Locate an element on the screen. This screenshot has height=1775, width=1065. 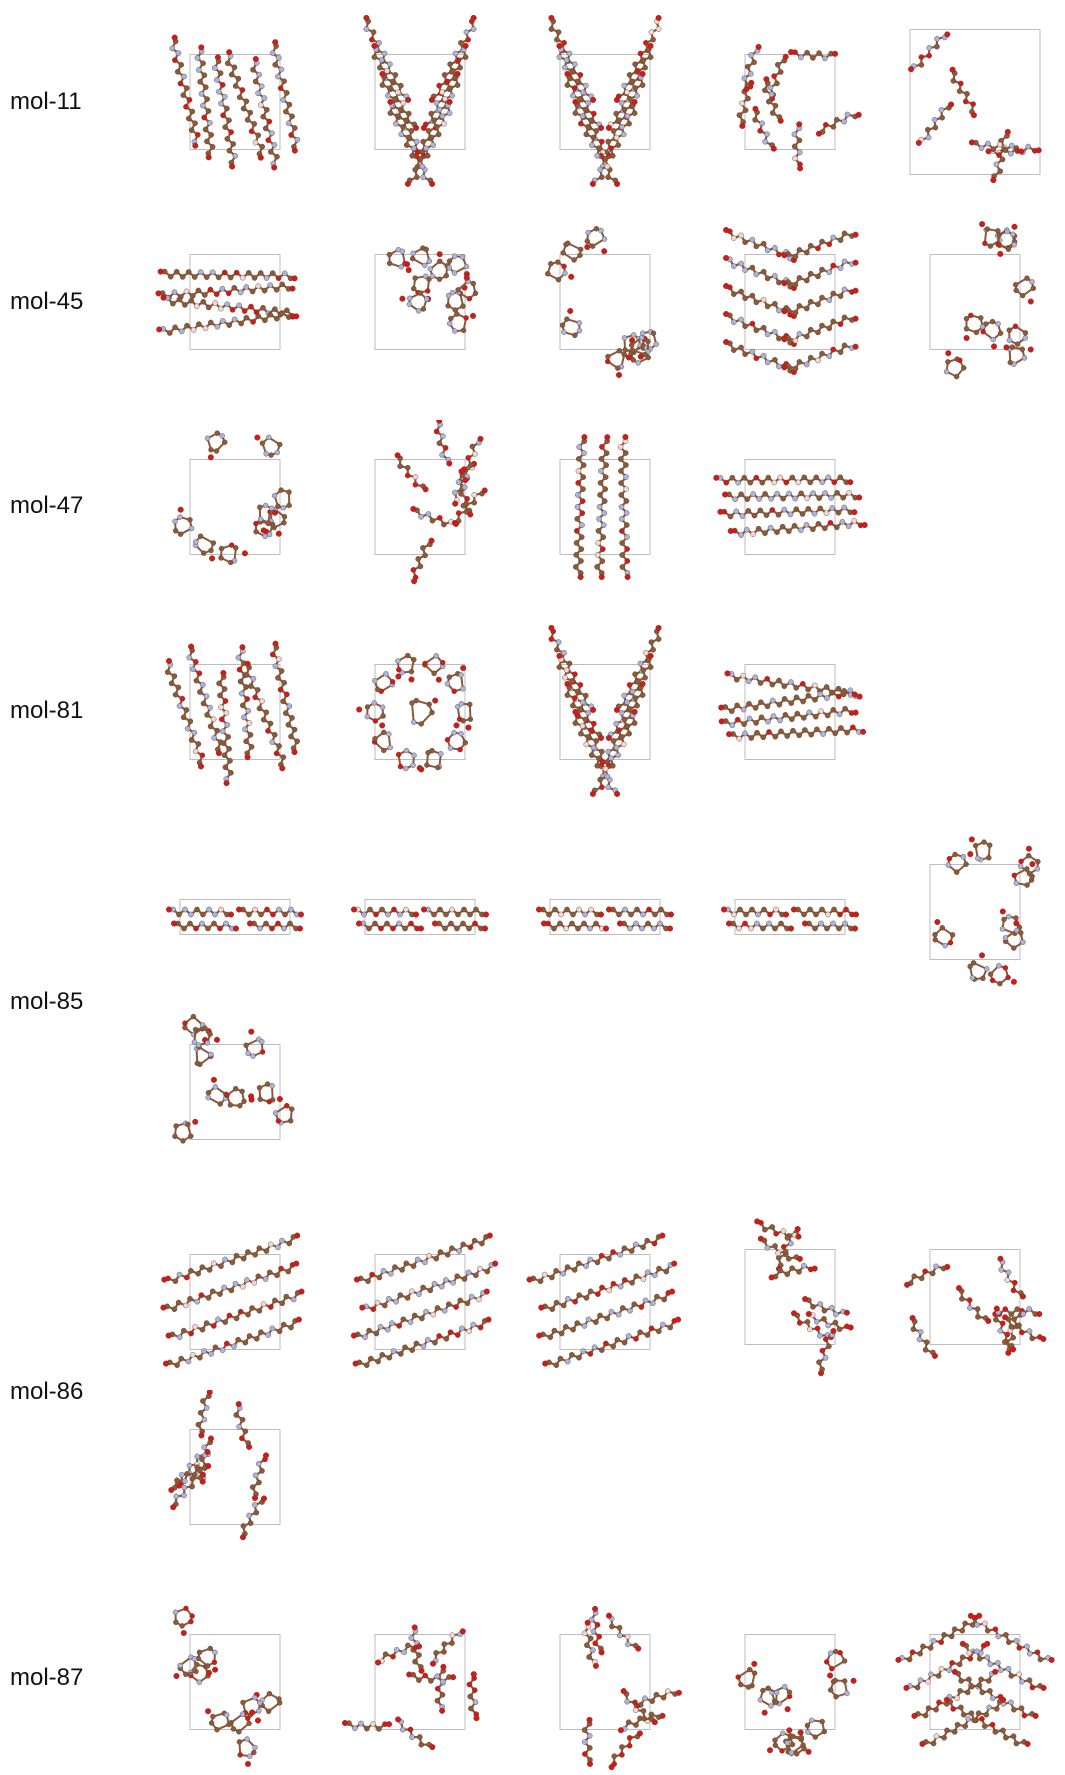
row-label-mol-87: mol-87 is located at coordinates (47, 1677).